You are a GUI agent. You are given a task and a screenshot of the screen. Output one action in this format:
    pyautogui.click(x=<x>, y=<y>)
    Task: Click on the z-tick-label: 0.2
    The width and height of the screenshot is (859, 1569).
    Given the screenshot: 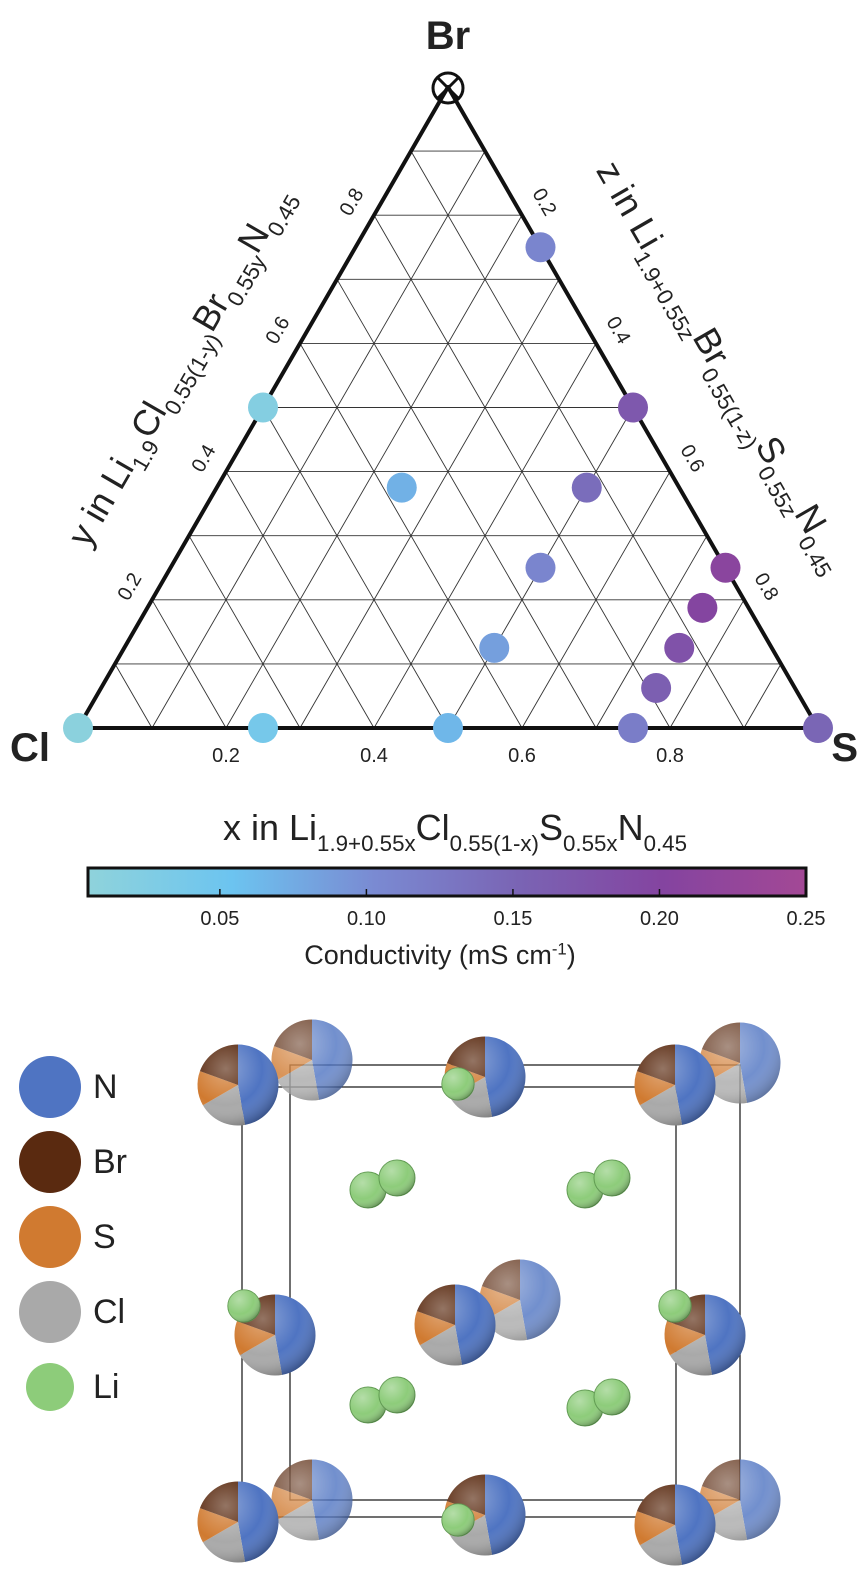 What is the action you would take?
    pyautogui.click(x=544, y=202)
    